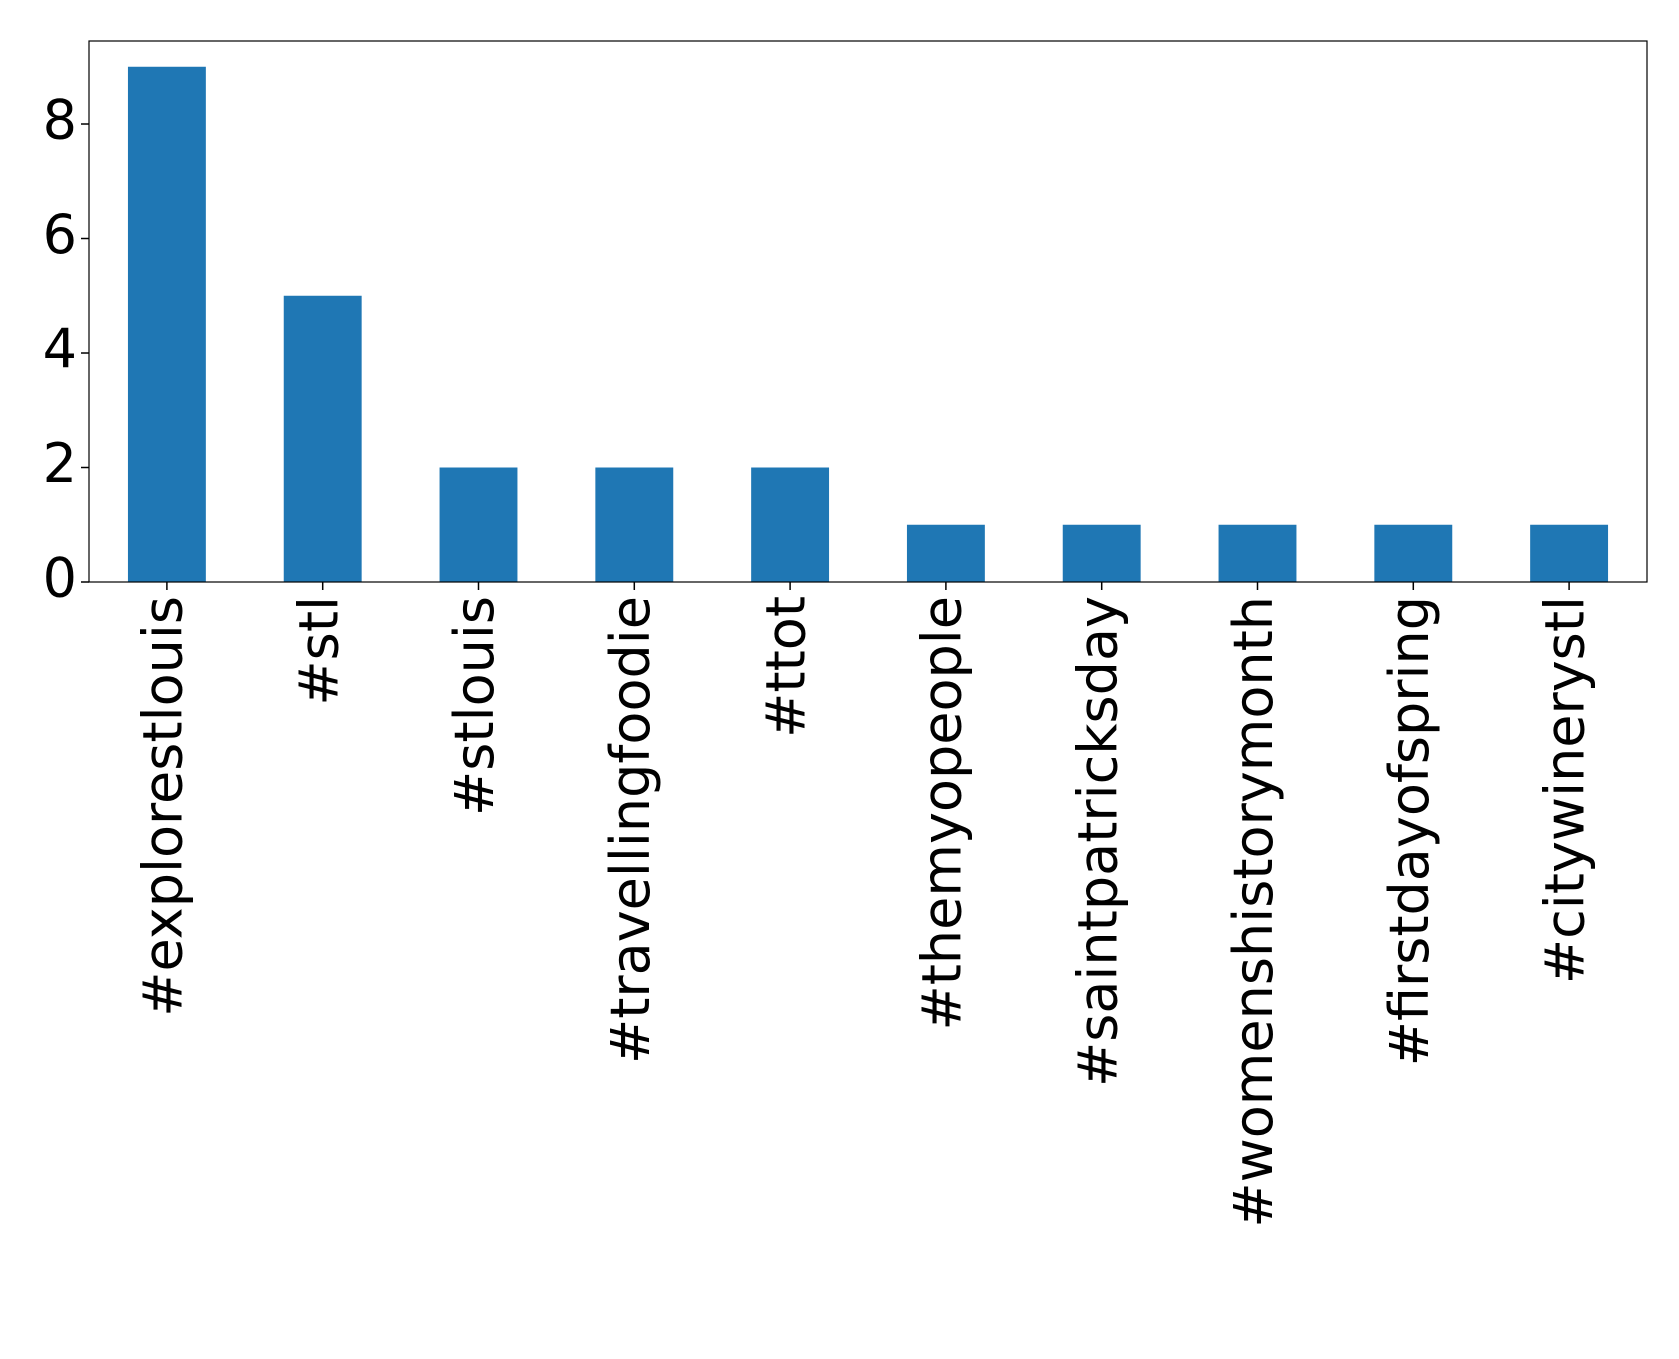 This screenshot has width=1679, height=1359. What do you see at coordinates (942, 813) in the screenshot?
I see `x-tick-label: #themyopeople` at bounding box center [942, 813].